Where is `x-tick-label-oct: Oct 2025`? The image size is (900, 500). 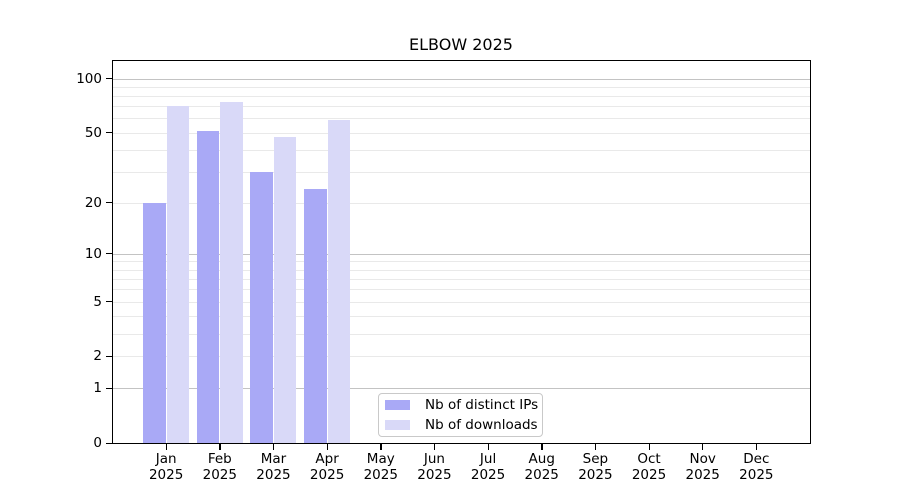 x-tick-label-oct: Oct 2025 is located at coordinates (649, 467).